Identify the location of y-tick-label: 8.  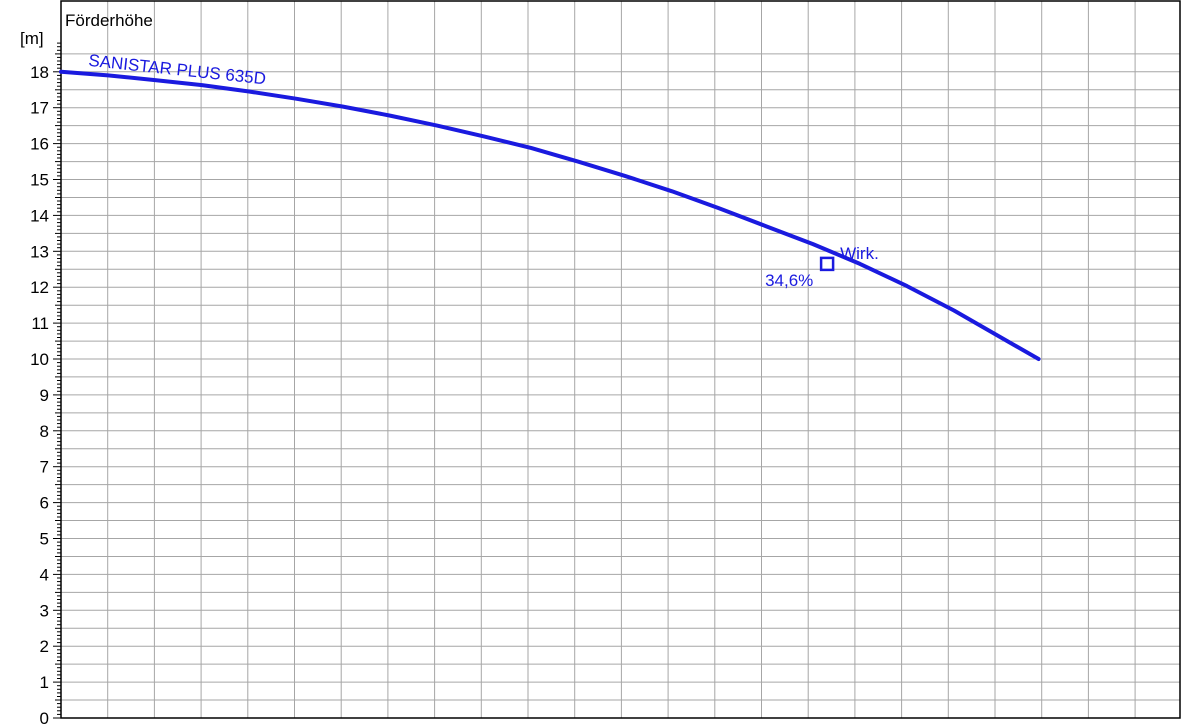
(44, 431).